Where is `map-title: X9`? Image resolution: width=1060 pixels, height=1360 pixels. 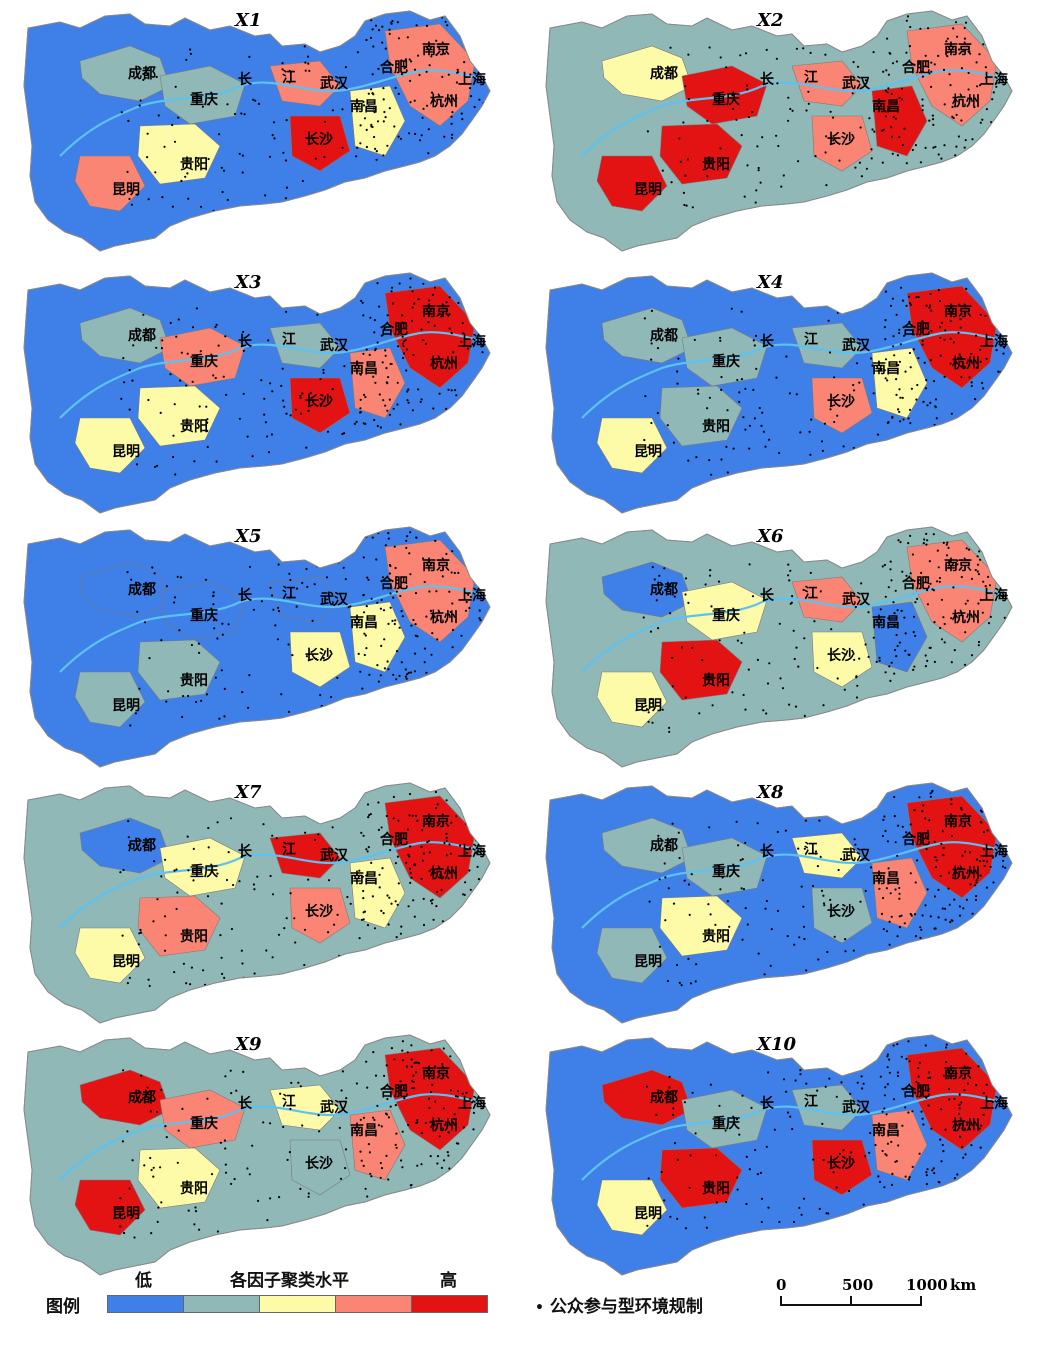 map-title: X9 is located at coordinates (248, 1044).